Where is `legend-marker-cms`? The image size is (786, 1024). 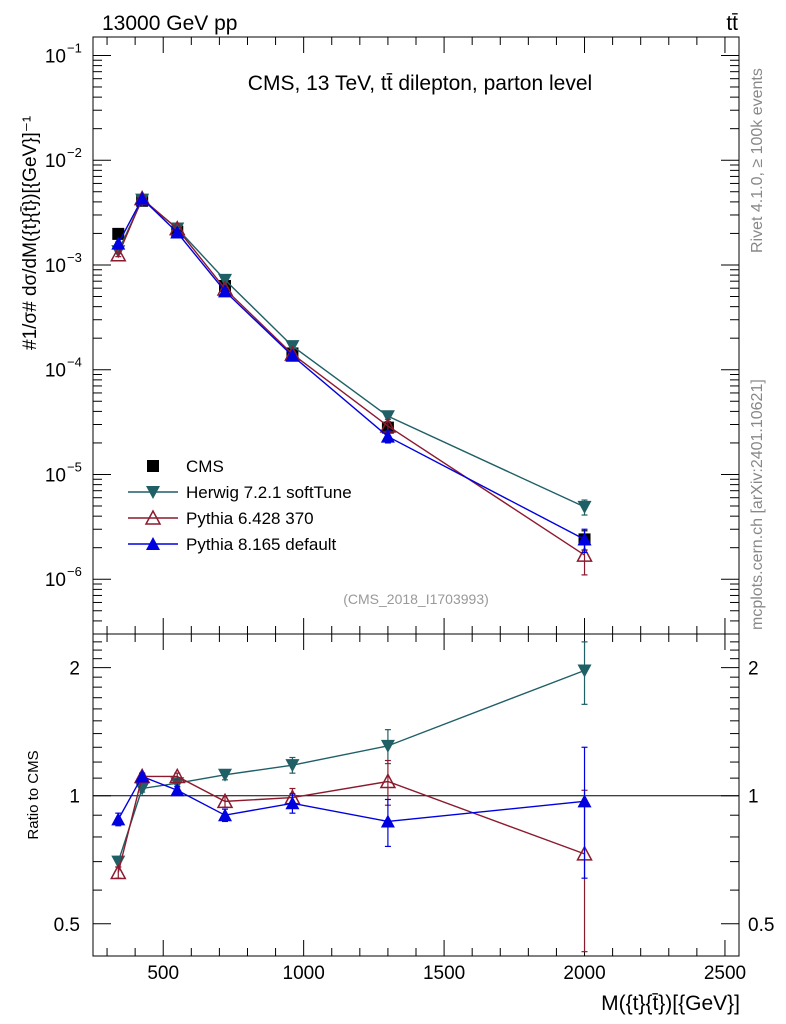
legend-marker-cms is located at coordinates (153, 466).